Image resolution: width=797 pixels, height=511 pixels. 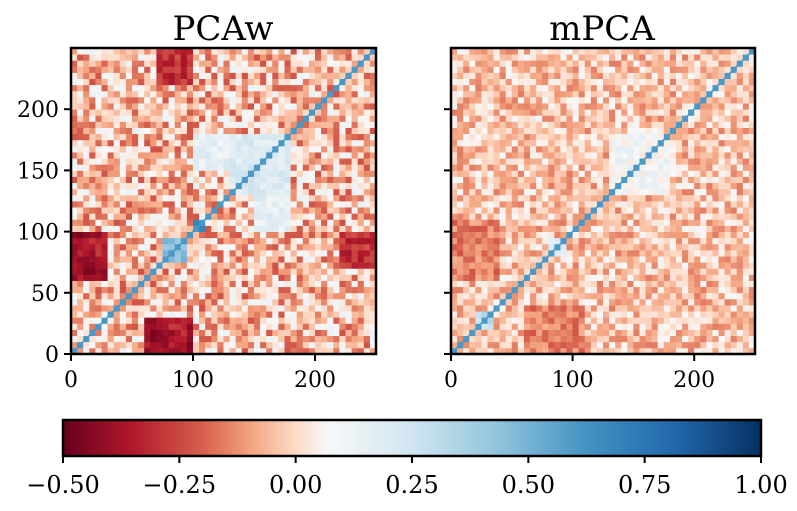 What do you see at coordinates (222, 29) in the screenshot?
I see `panel-title: PCAw` at bounding box center [222, 29].